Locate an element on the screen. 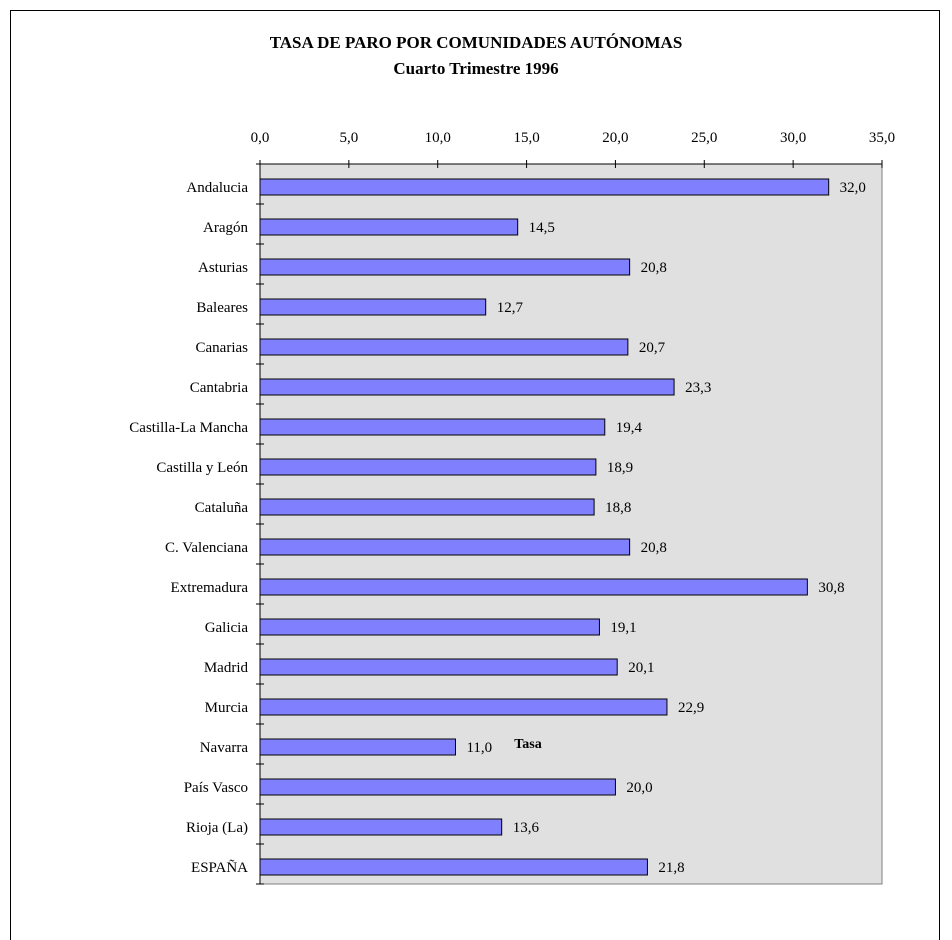 The height and width of the screenshot is (940, 952). category-label: Extremadura is located at coordinates (210, 588).